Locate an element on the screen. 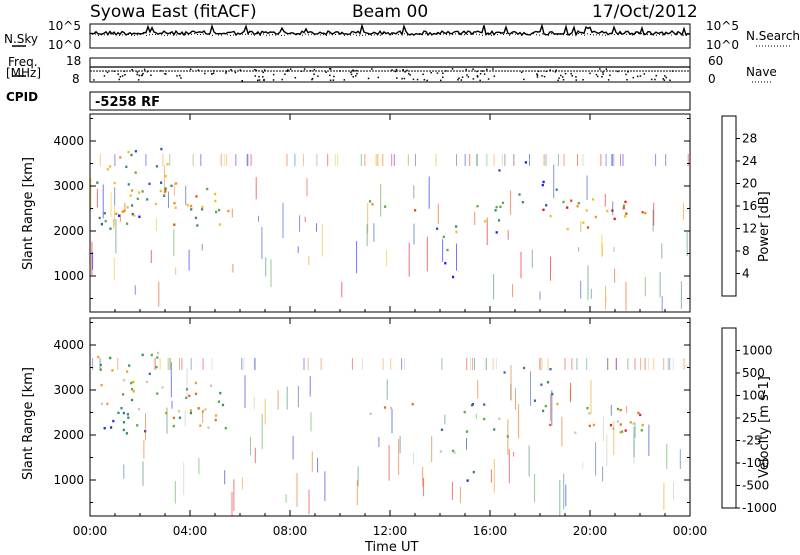  cpid-label: CPID is located at coordinates (22, 97).